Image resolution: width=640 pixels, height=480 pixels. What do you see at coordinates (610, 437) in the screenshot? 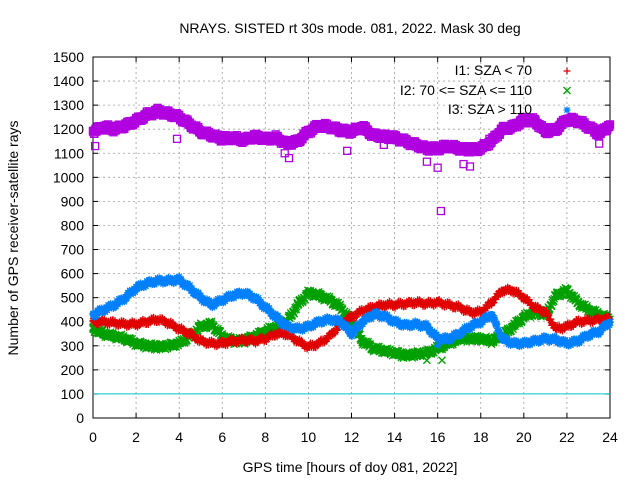
I see `x-tick-label: 24` at bounding box center [610, 437].